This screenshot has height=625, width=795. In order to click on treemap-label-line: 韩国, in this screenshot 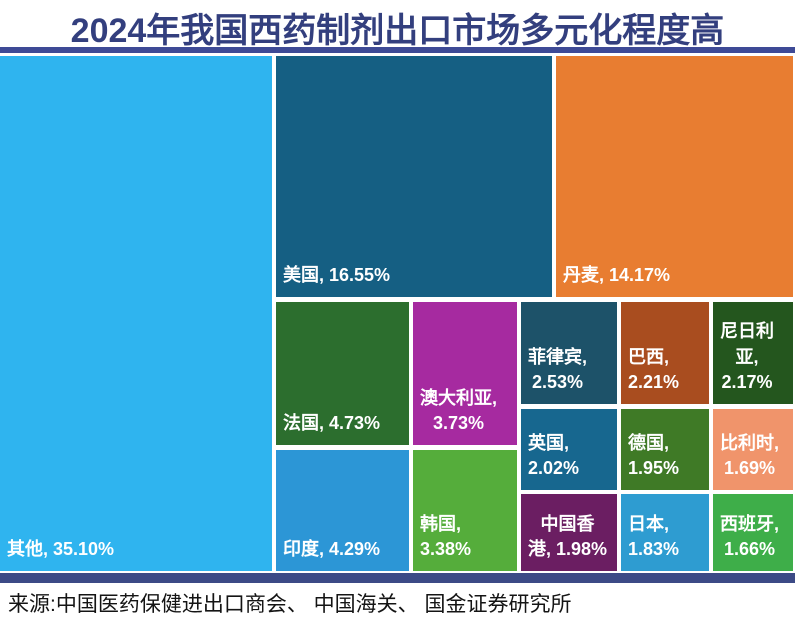, I will do `click(441, 523)`.